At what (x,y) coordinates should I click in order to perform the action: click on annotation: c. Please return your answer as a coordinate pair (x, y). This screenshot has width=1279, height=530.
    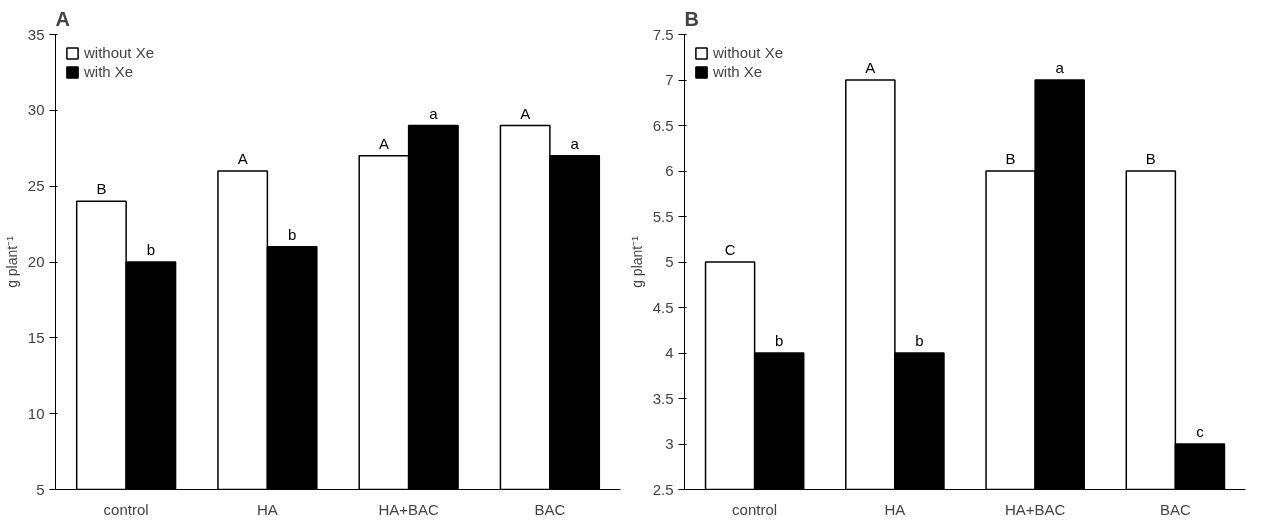
    Looking at the image, I should click on (1200, 431).